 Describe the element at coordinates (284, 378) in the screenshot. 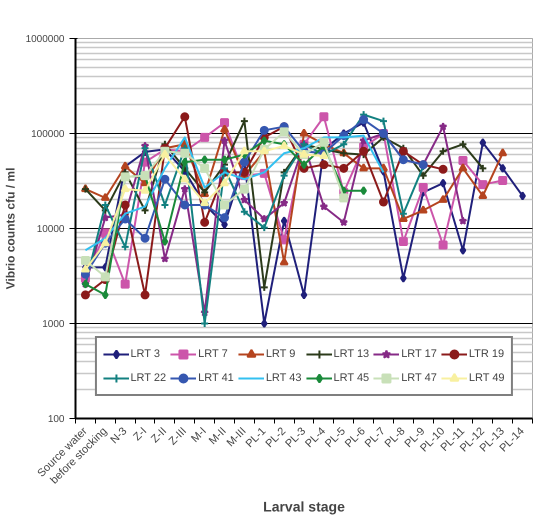

I see `legend-label: LRT 43` at that location.